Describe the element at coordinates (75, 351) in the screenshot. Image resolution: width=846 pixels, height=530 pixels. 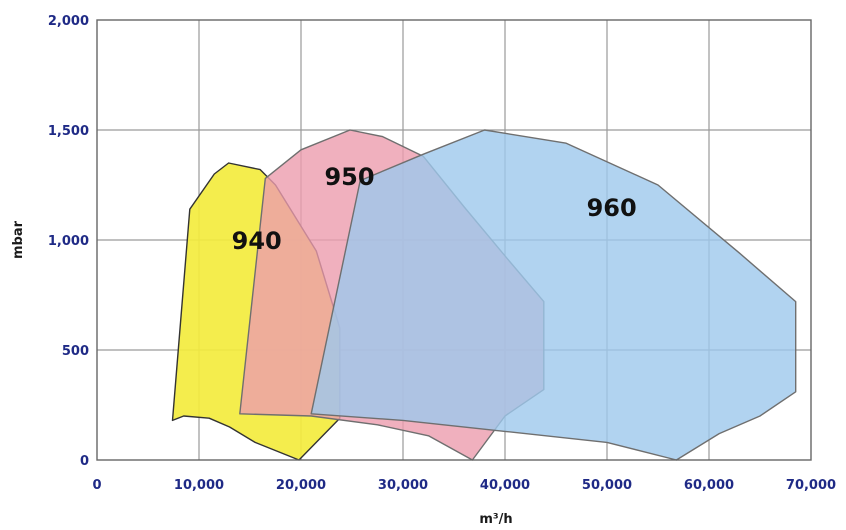
I see `y-tick-label-1: 500` at that location.